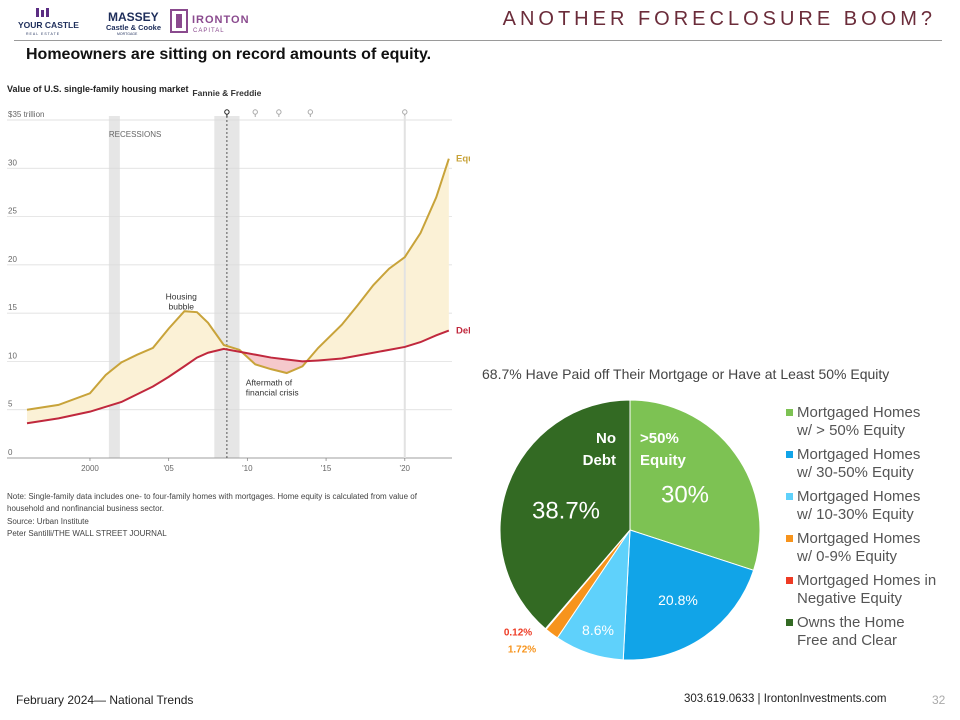 The image size is (960, 720). Describe the element at coordinates (43, 34) in the screenshot. I see `your-castle-logo-sub: REAL ESTATE` at that location.